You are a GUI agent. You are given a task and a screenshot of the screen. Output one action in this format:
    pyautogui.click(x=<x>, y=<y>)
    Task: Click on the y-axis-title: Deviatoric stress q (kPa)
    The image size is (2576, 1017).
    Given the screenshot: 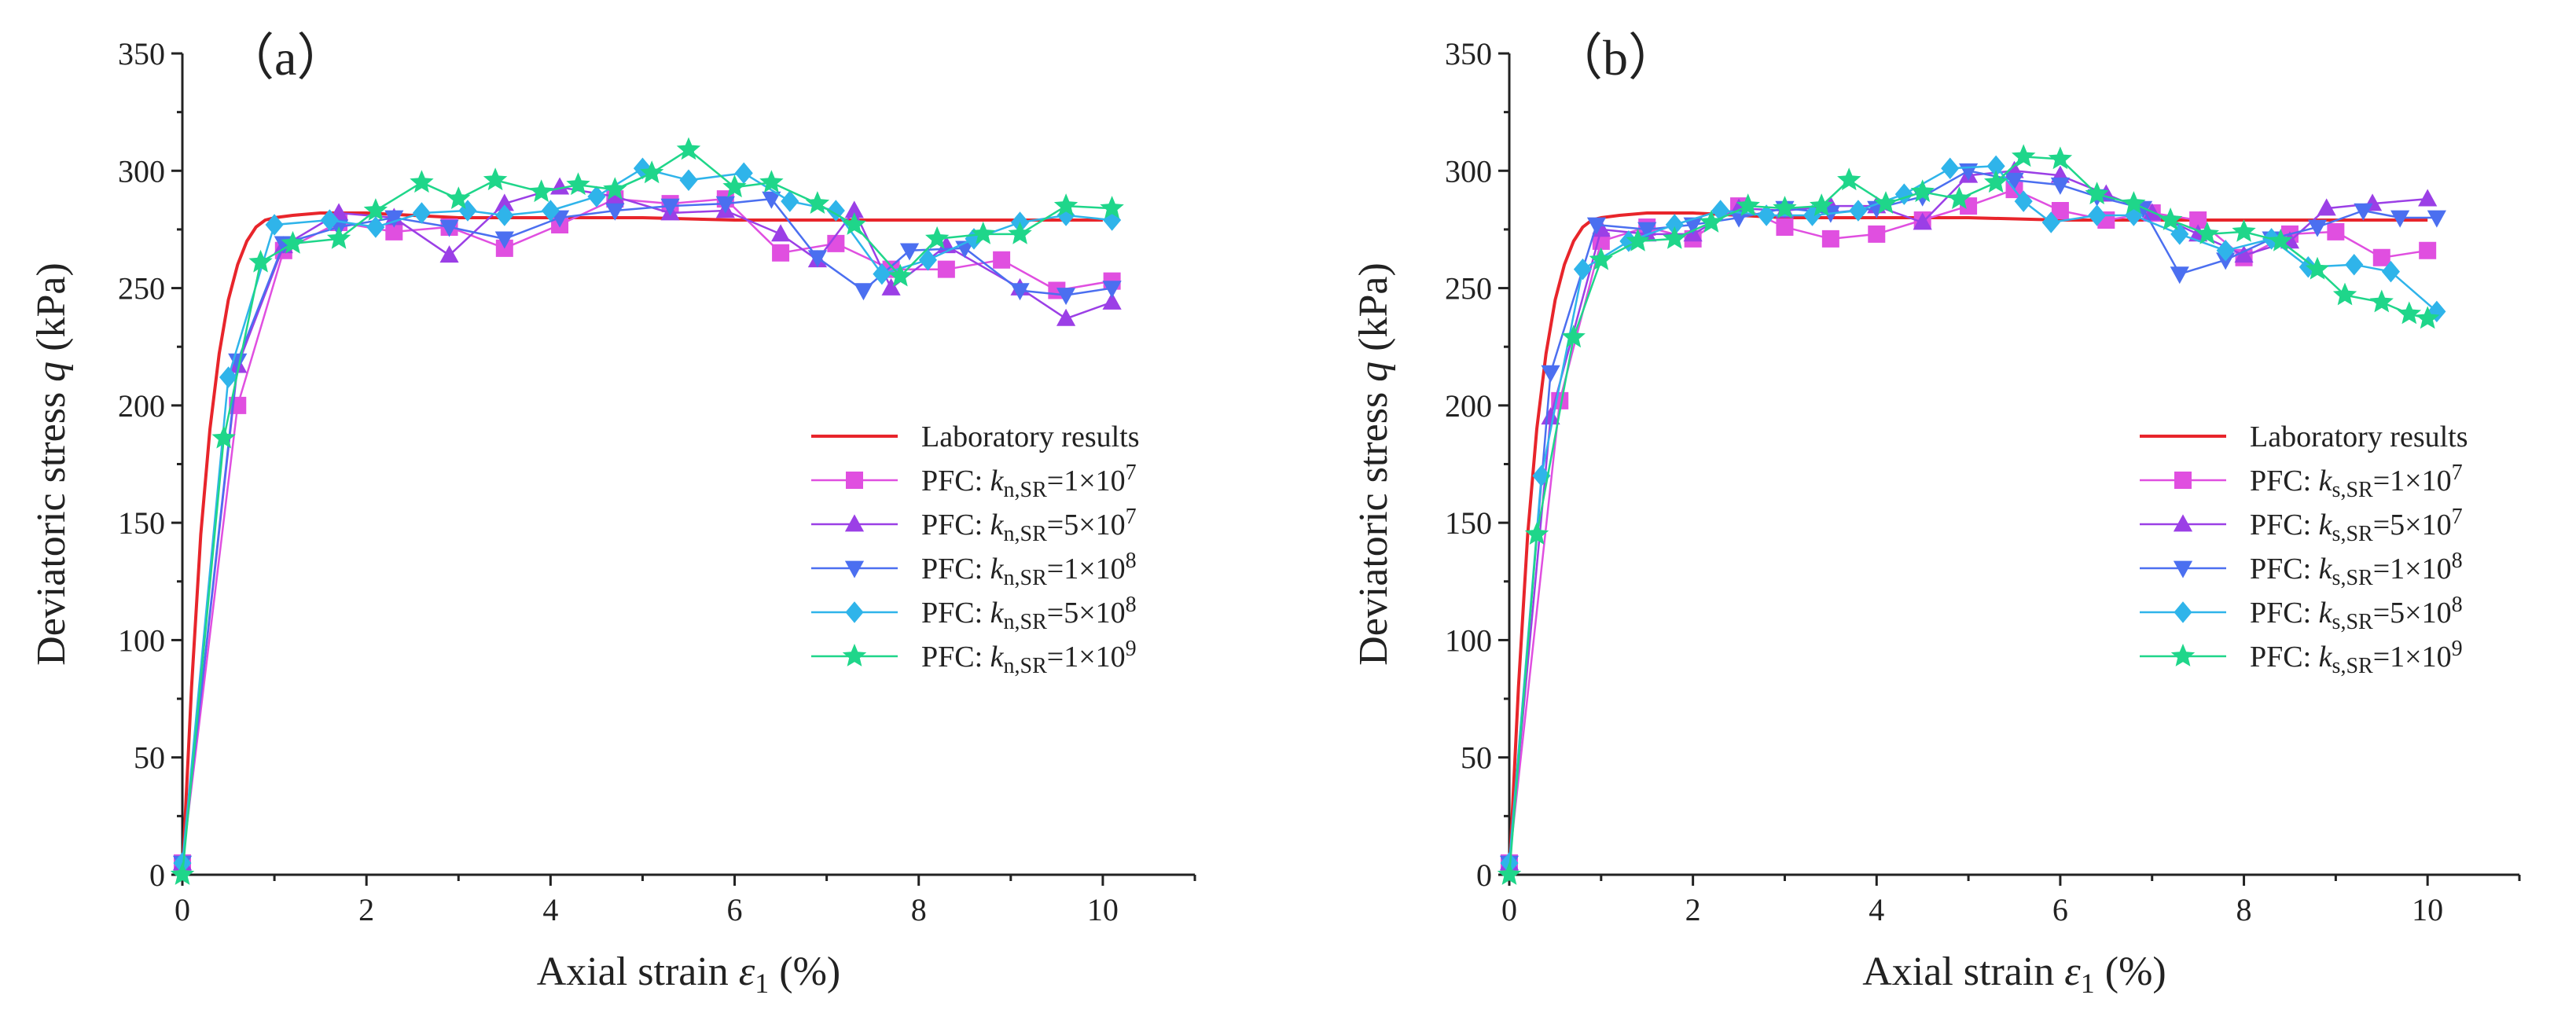 What is the action you would take?
    pyautogui.click(x=1373, y=464)
    